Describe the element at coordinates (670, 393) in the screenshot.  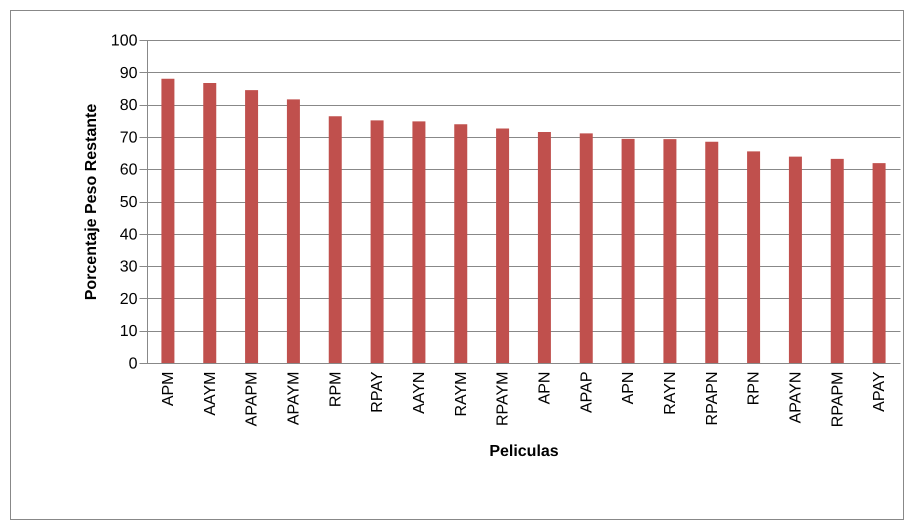
I see `x-tick-label: RAYN` at that location.